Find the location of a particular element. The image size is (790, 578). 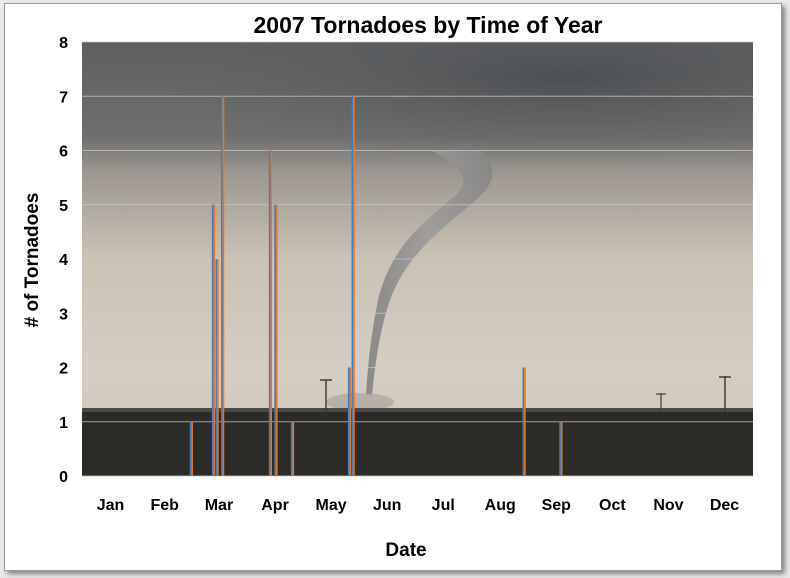

bar-8-right-stroke is located at coordinates (350, 421).